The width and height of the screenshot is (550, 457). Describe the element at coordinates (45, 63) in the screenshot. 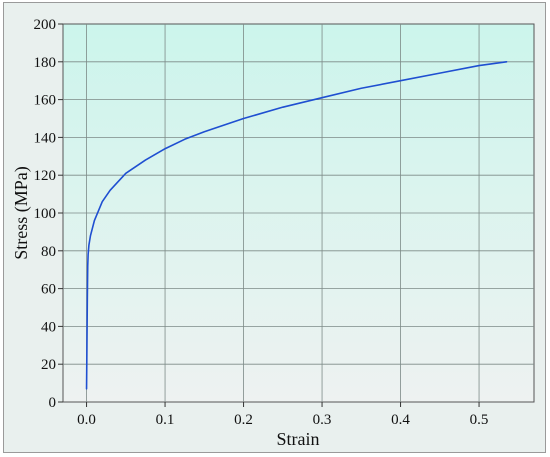

I see `y-tick-label: 180` at that location.